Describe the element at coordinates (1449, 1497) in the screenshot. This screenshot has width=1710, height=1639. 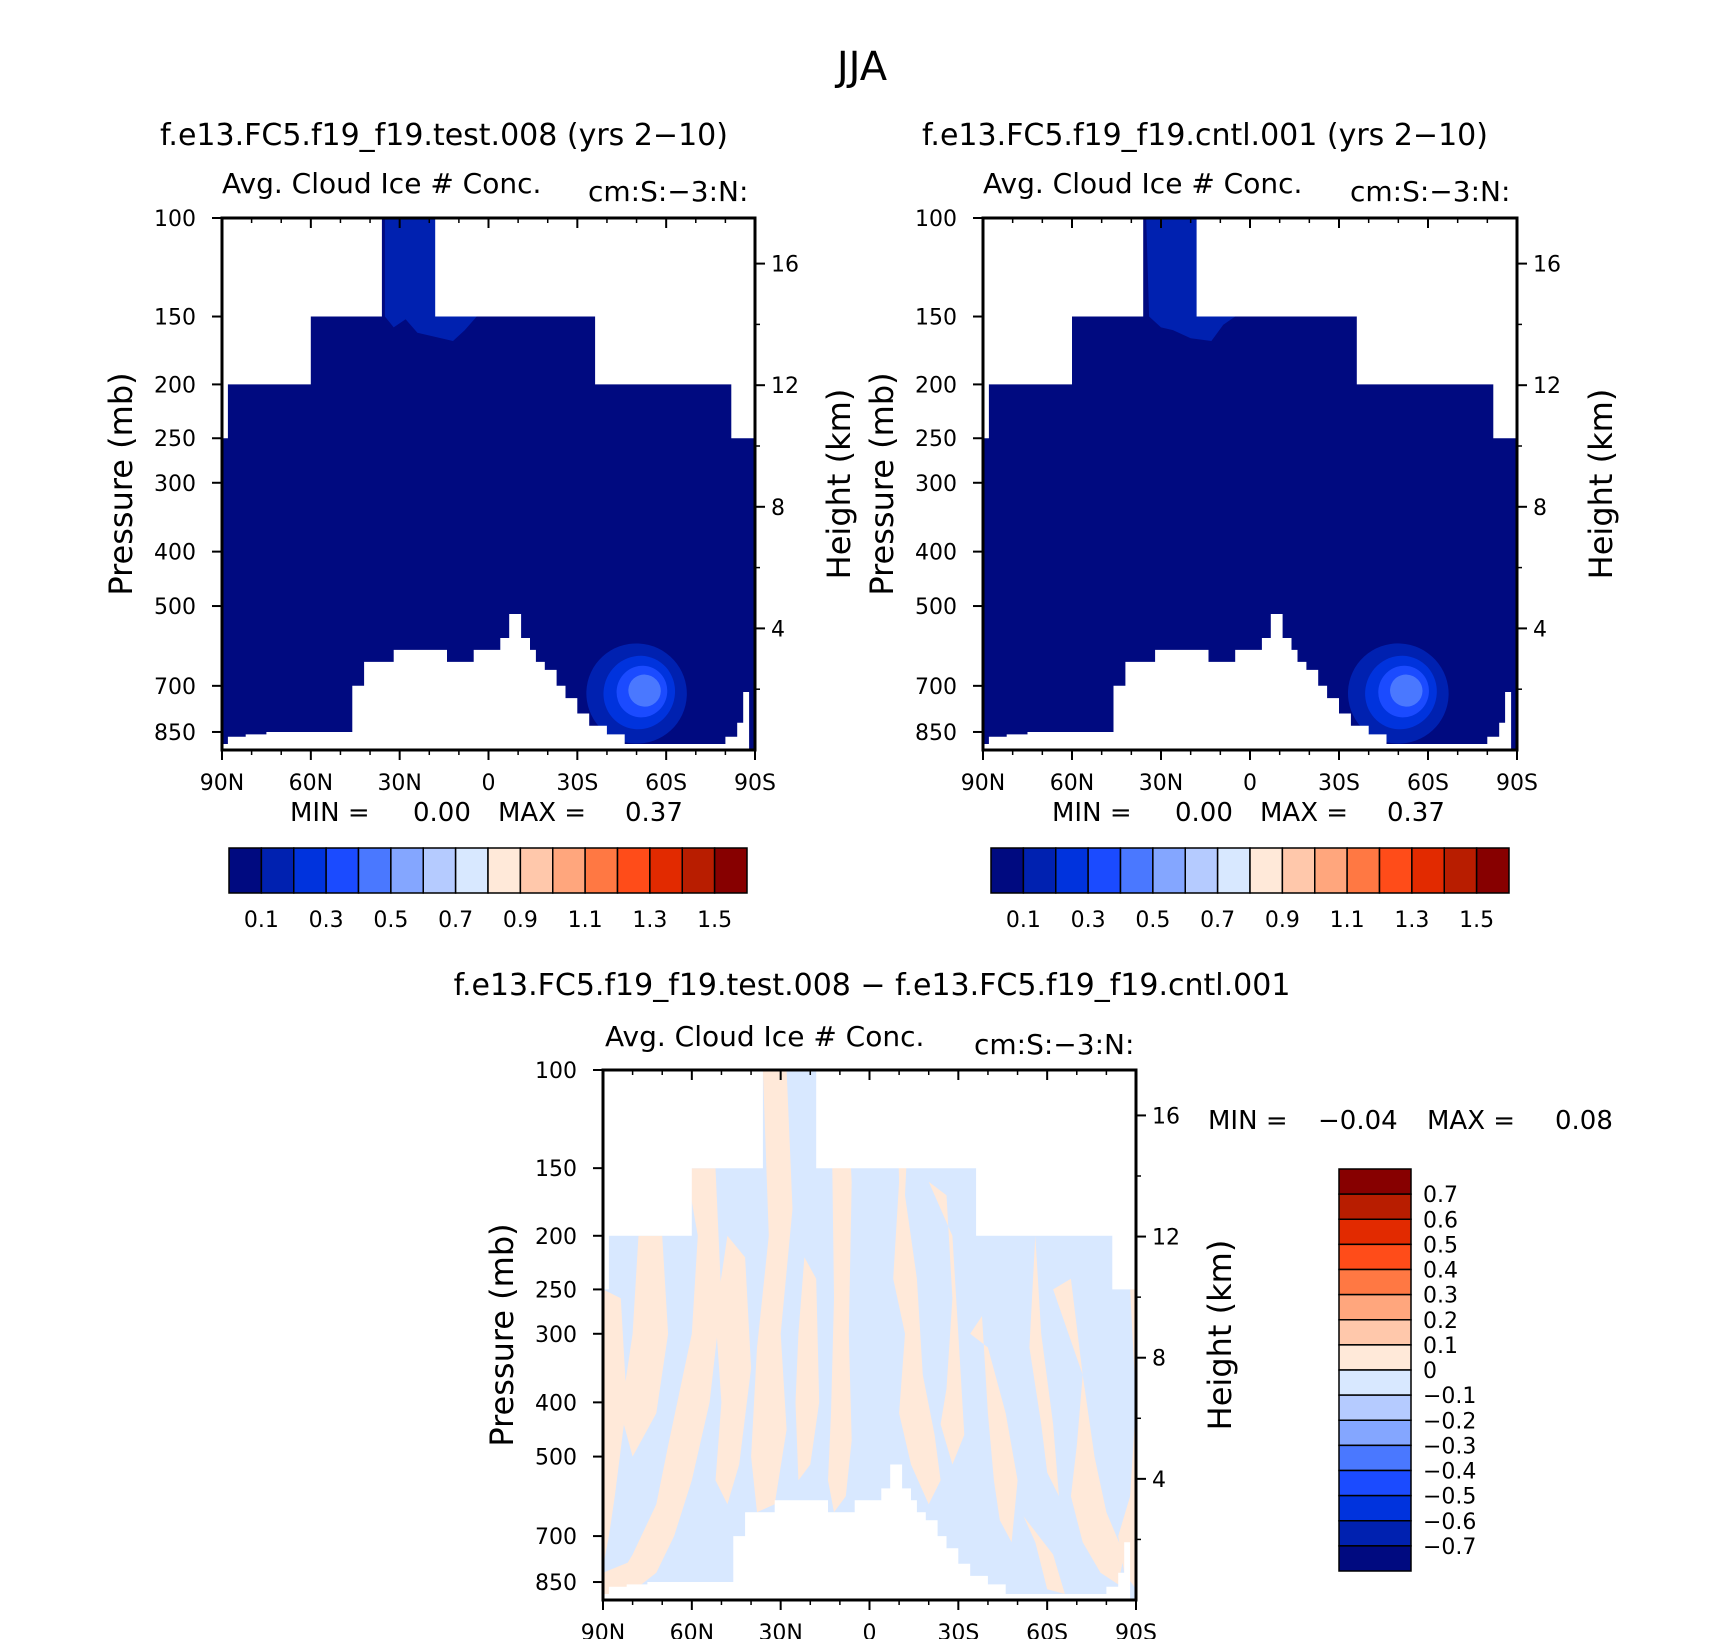
I see `colorbar-label: −0.5` at that location.